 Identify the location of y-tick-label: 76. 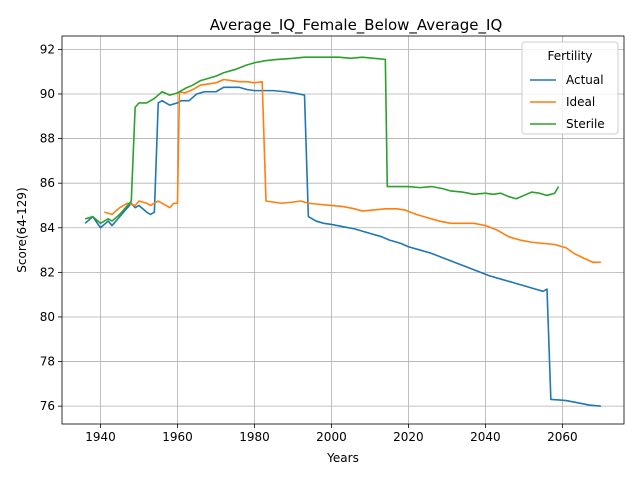
(47, 406).